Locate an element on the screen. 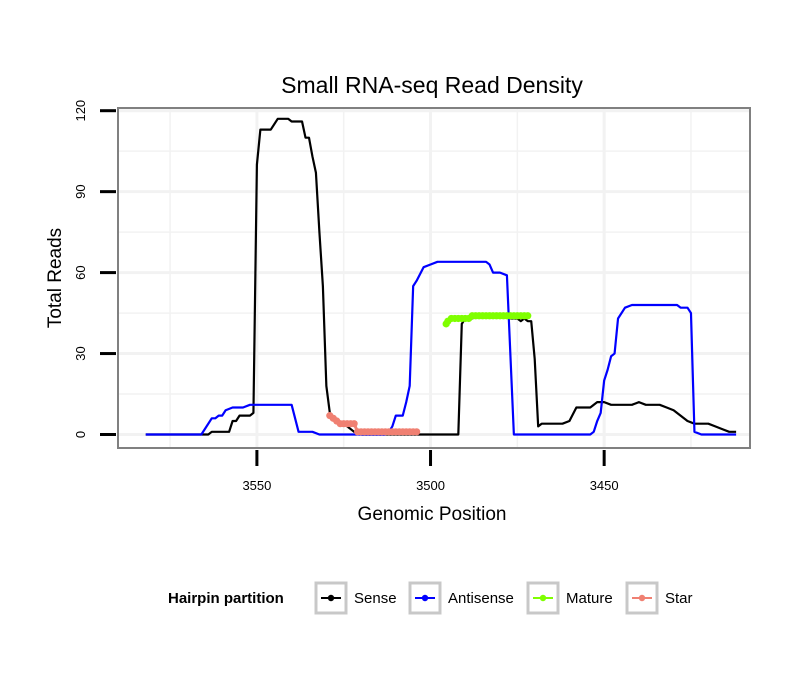 The image size is (810, 690). legend-label-mature: Mature is located at coordinates (589, 598).